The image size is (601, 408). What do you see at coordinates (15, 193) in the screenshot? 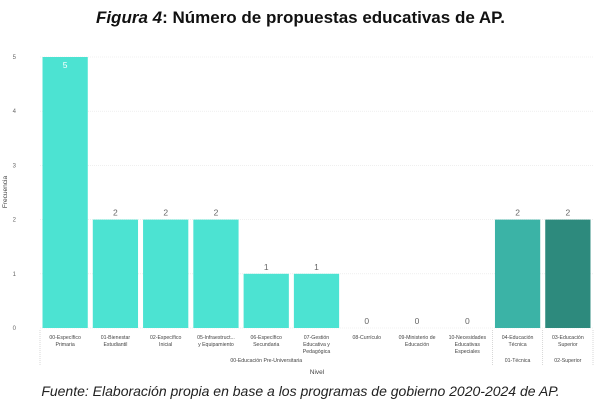
I see `y-axis-ticks: 0 1 2 3 4 5` at bounding box center [15, 193].